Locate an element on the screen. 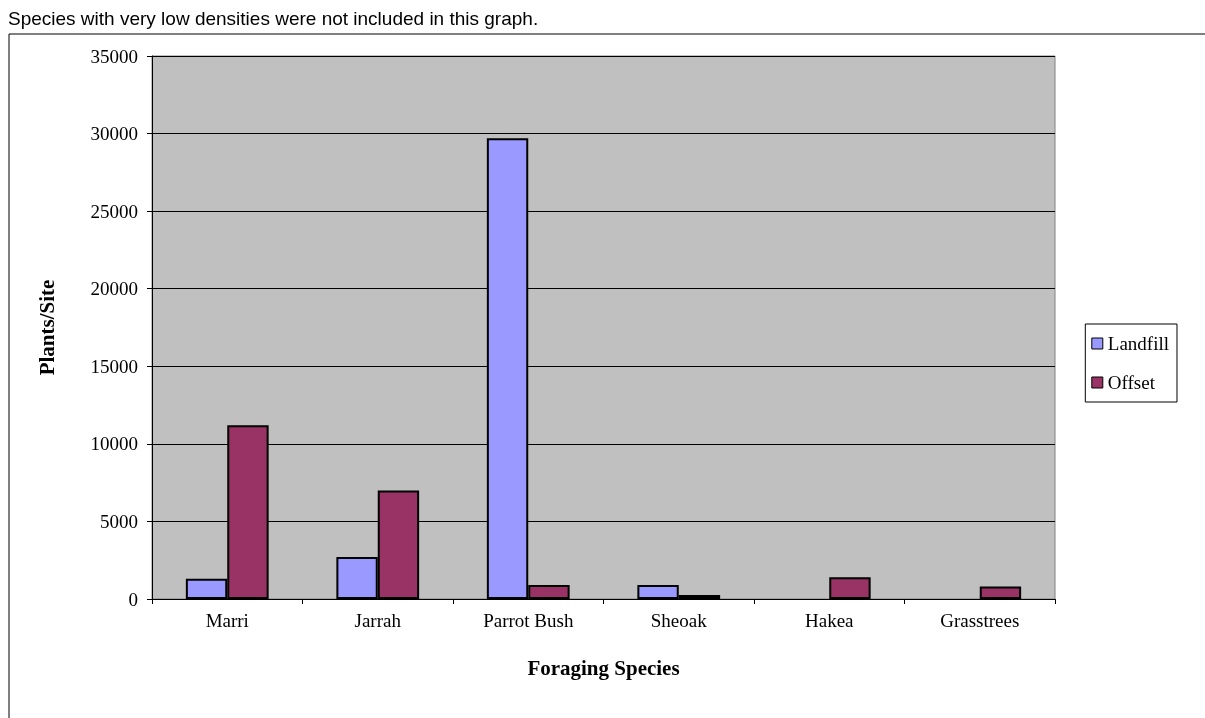  text: Species with very low densities were not included in this graph. is located at coordinates (273, 18).